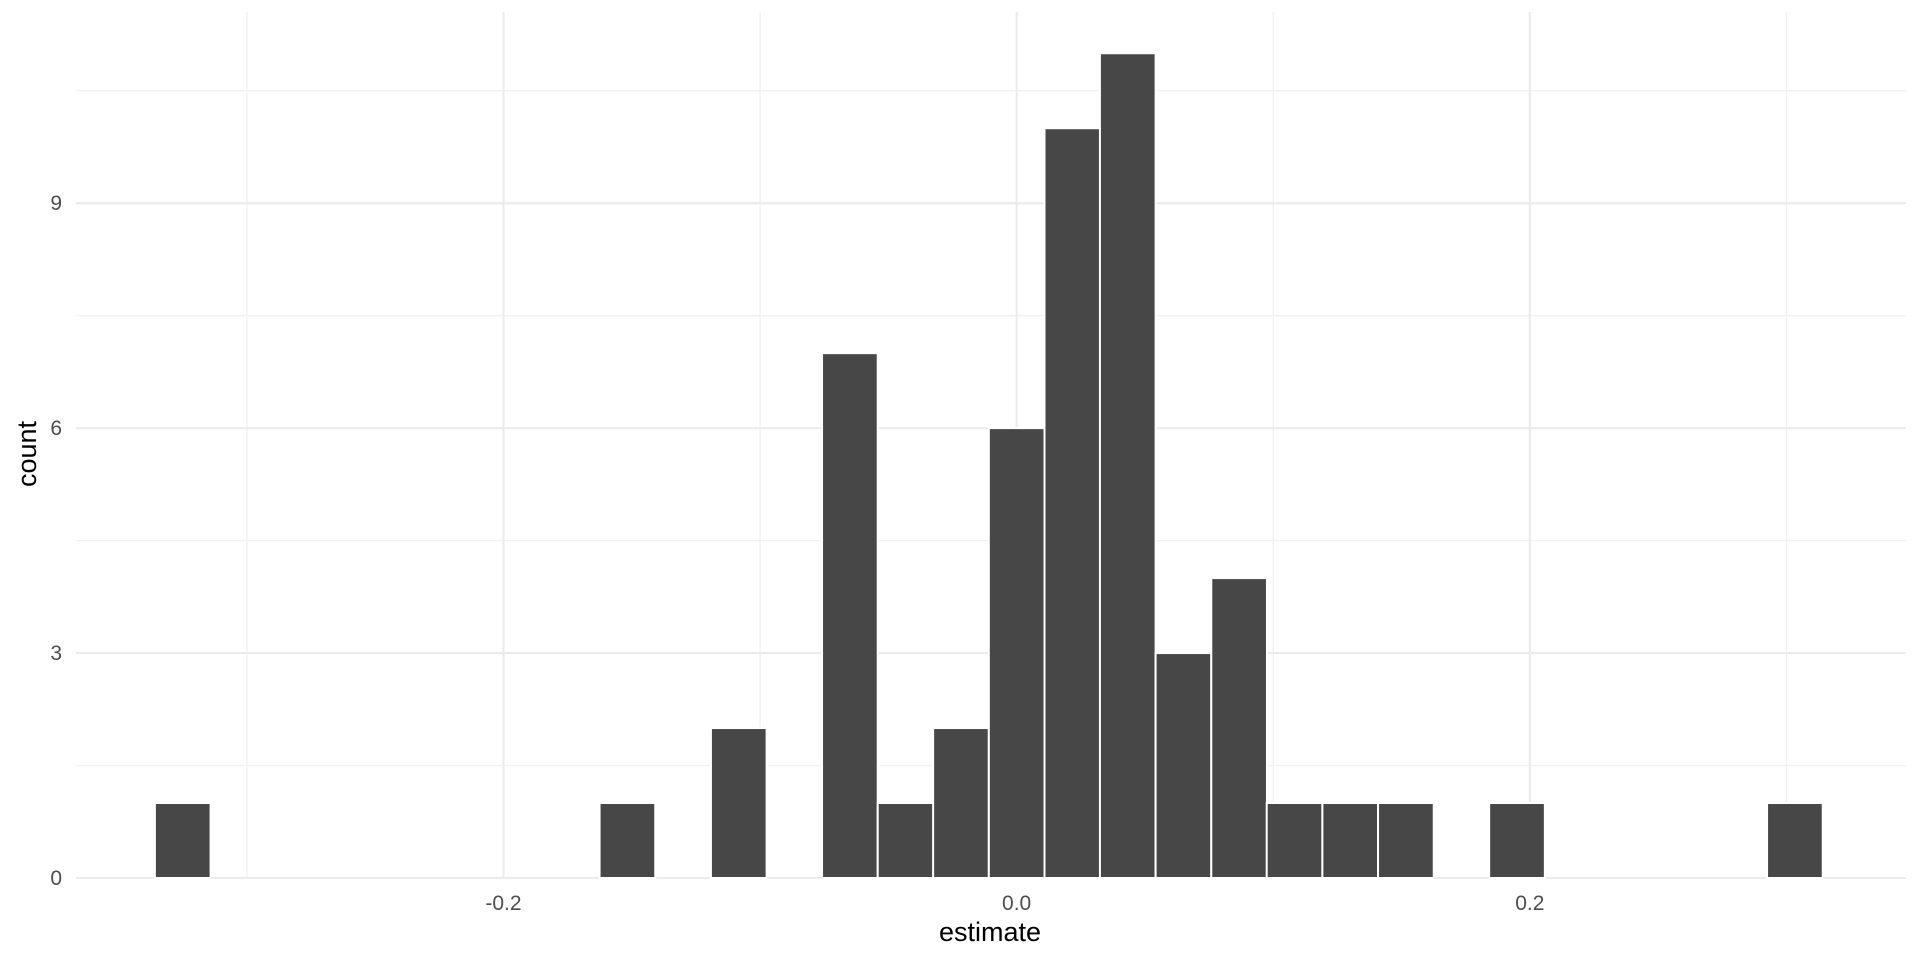  Describe the element at coordinates (1529, 903) in the screenshot. I see `x-tick-label: 0.2` at that location.